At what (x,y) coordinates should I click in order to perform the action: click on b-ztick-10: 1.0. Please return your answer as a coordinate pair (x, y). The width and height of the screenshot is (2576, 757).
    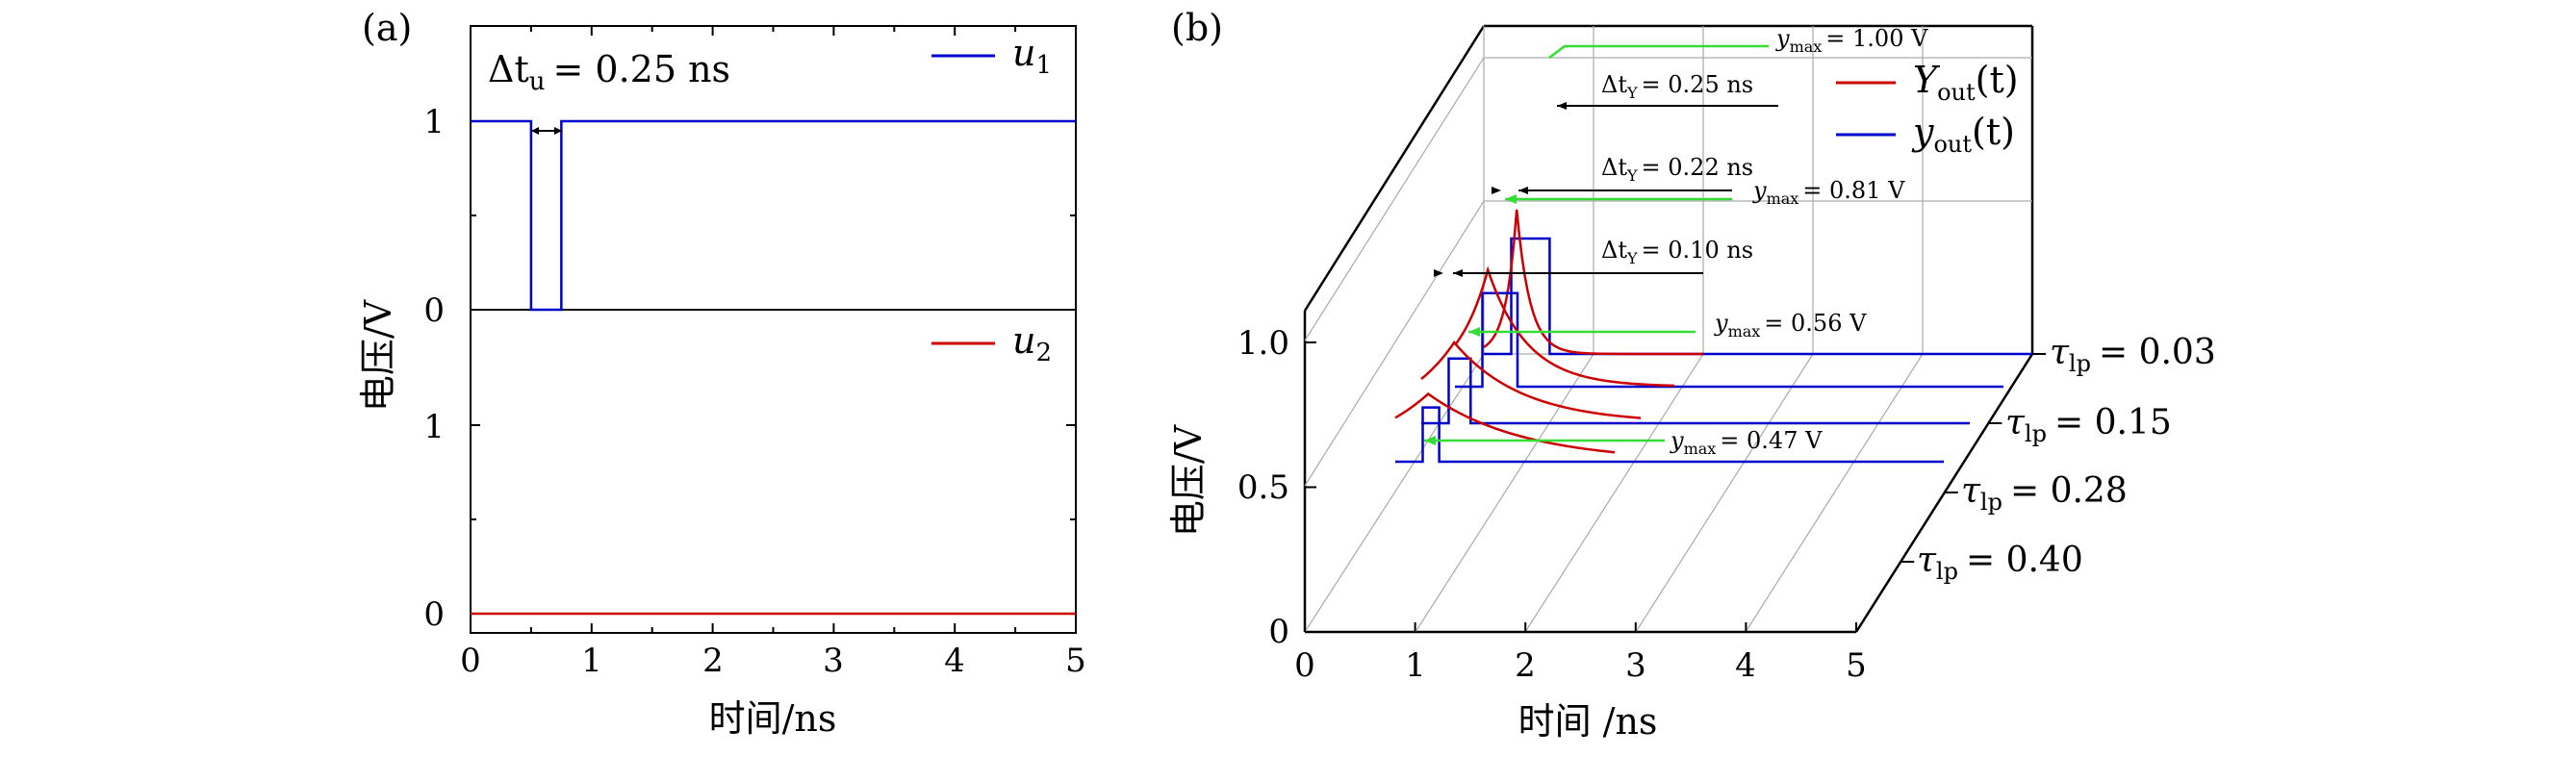
    Looking at the image, I should click on (1263, 343).